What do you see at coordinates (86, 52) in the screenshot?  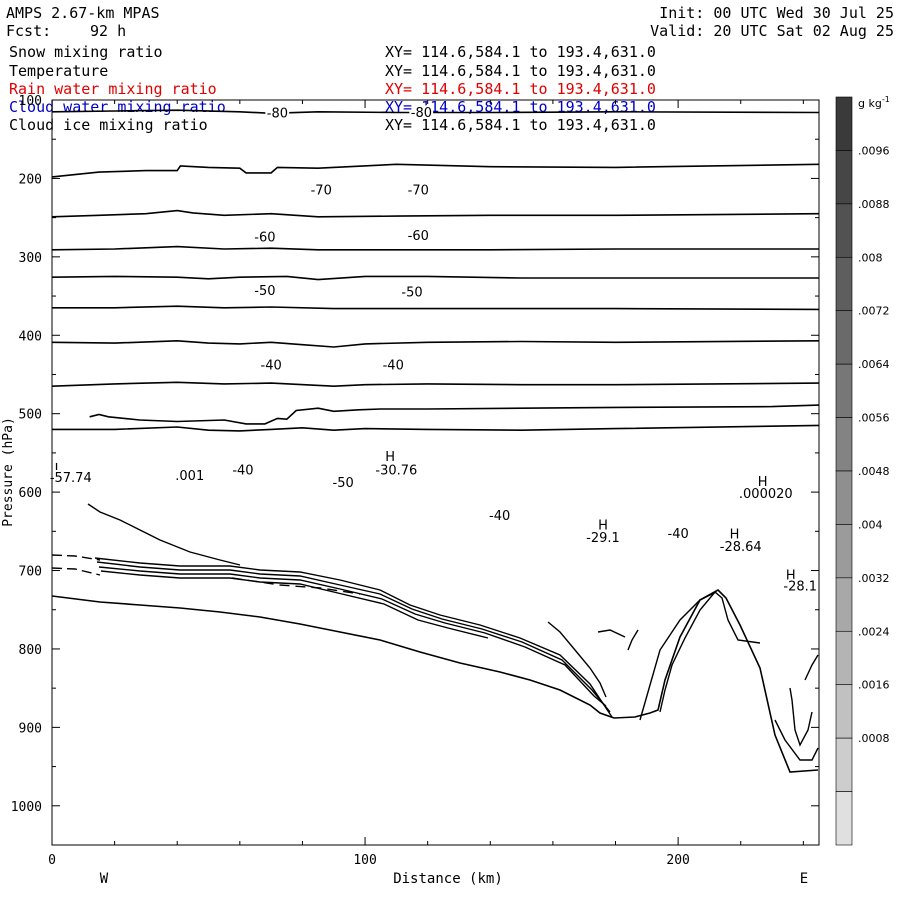 I see `field-name-snow: Snow mixing ratio` at bounding box center [86, 52].